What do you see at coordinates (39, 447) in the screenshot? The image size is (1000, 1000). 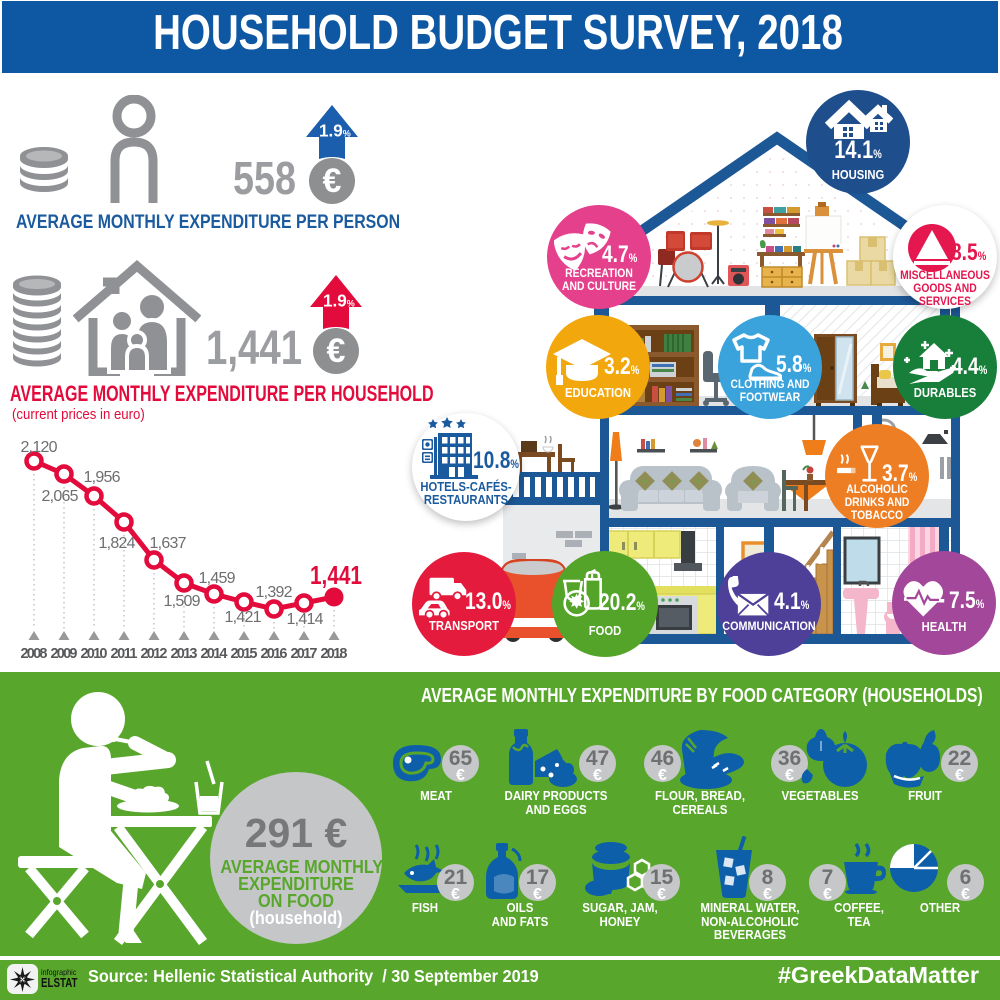 I see `svg-text: 2,120` at bounding box center [39, 447].